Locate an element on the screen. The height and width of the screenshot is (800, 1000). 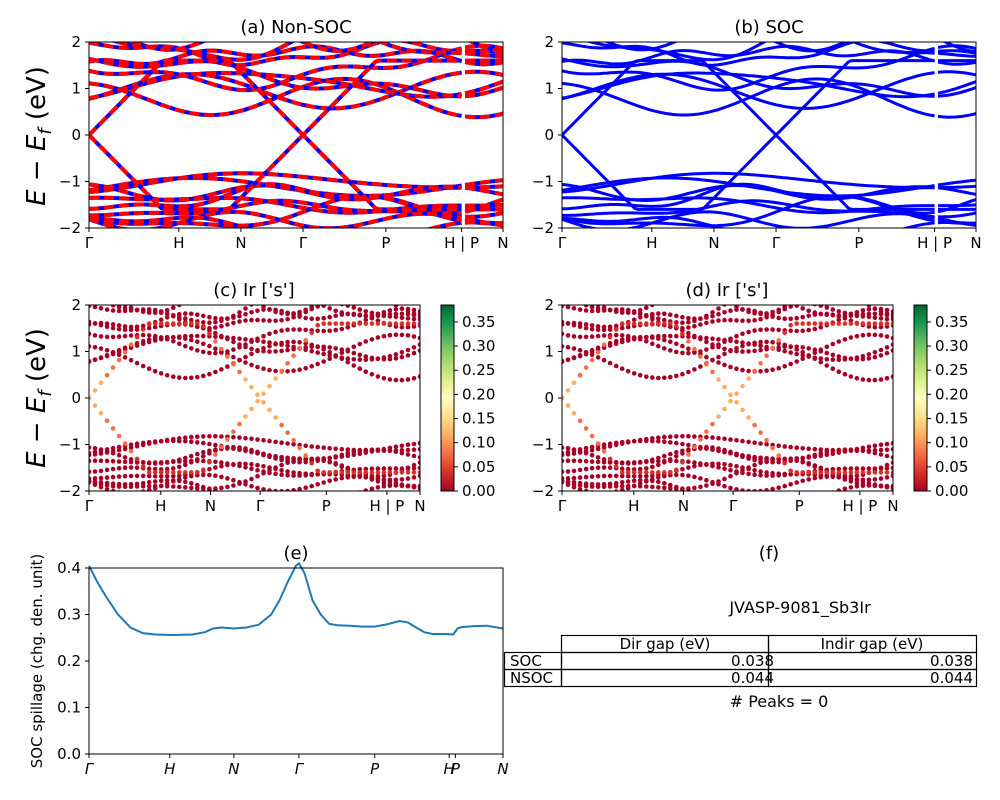
x-tick-label: Γ is located at coordinates (562, 506).